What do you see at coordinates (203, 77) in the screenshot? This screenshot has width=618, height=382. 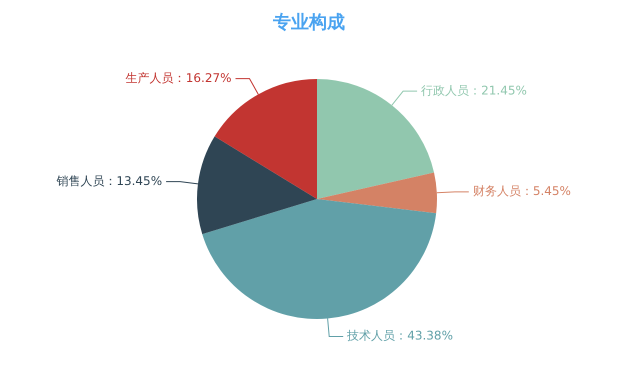 I see `data-label: ：16.27%` at bounding box center [203, 77].